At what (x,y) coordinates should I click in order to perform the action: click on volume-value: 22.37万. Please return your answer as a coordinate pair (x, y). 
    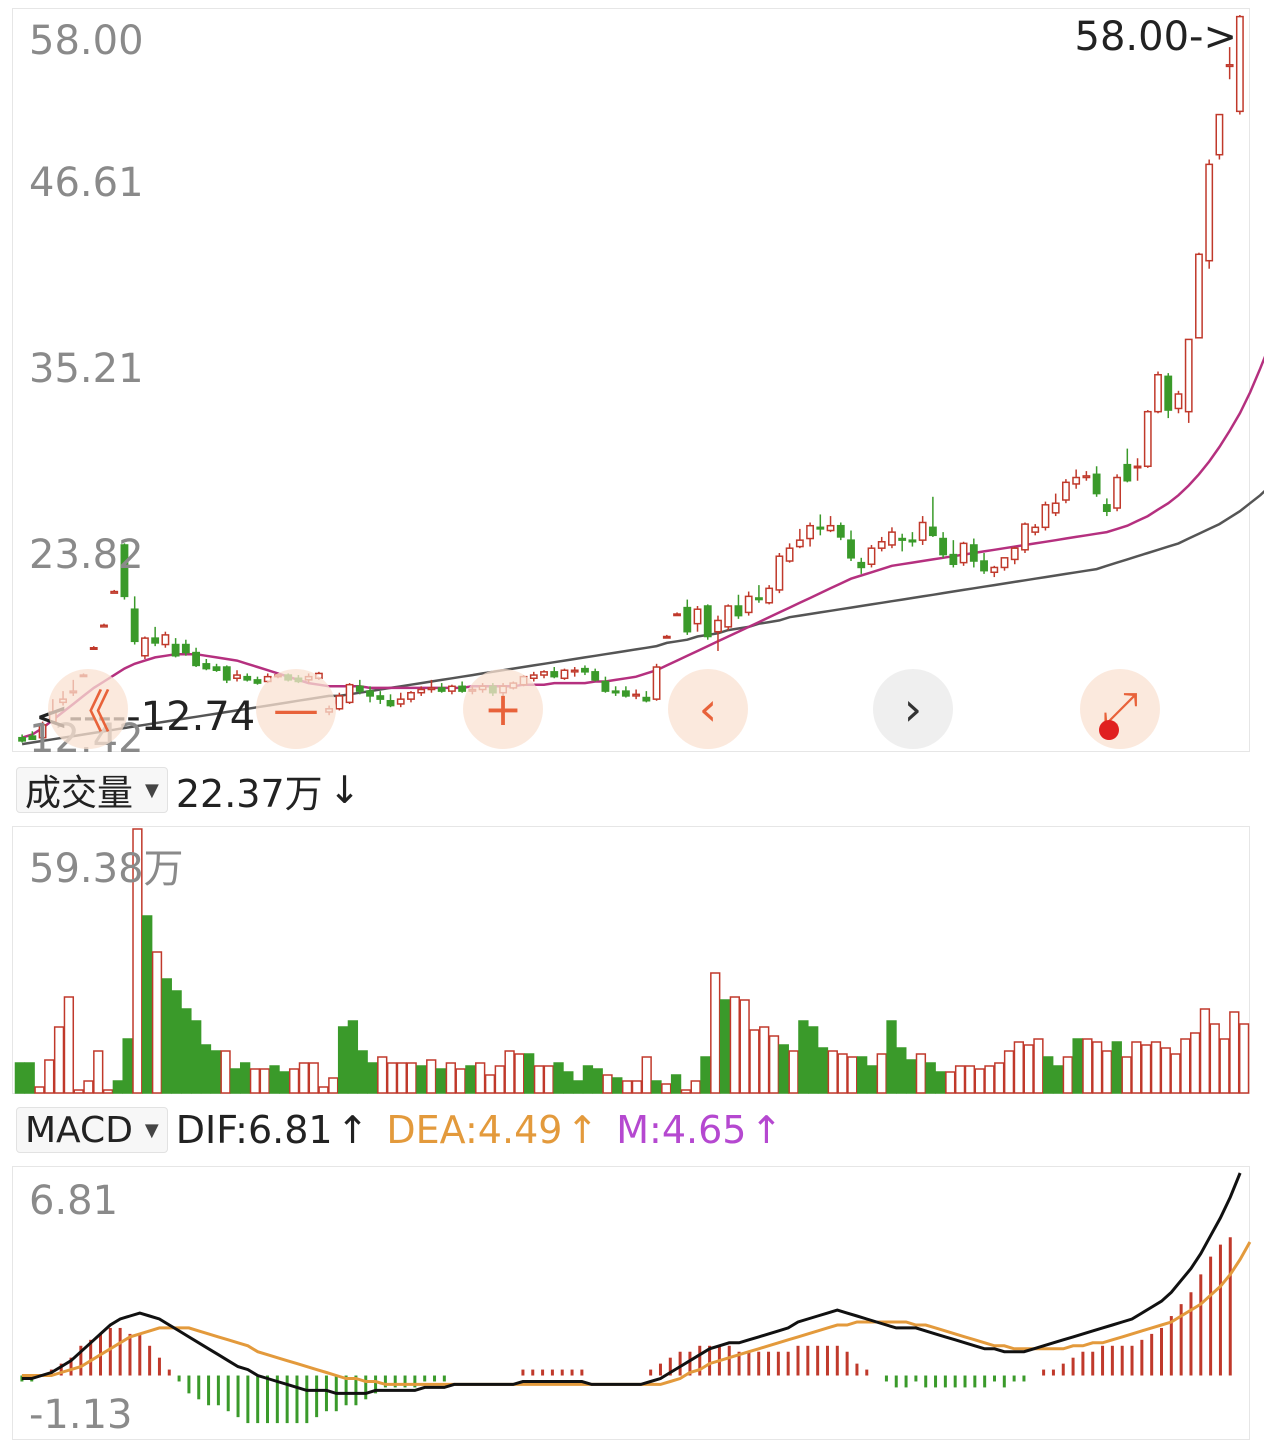
    Looking at the image, I should click on (249, 793).